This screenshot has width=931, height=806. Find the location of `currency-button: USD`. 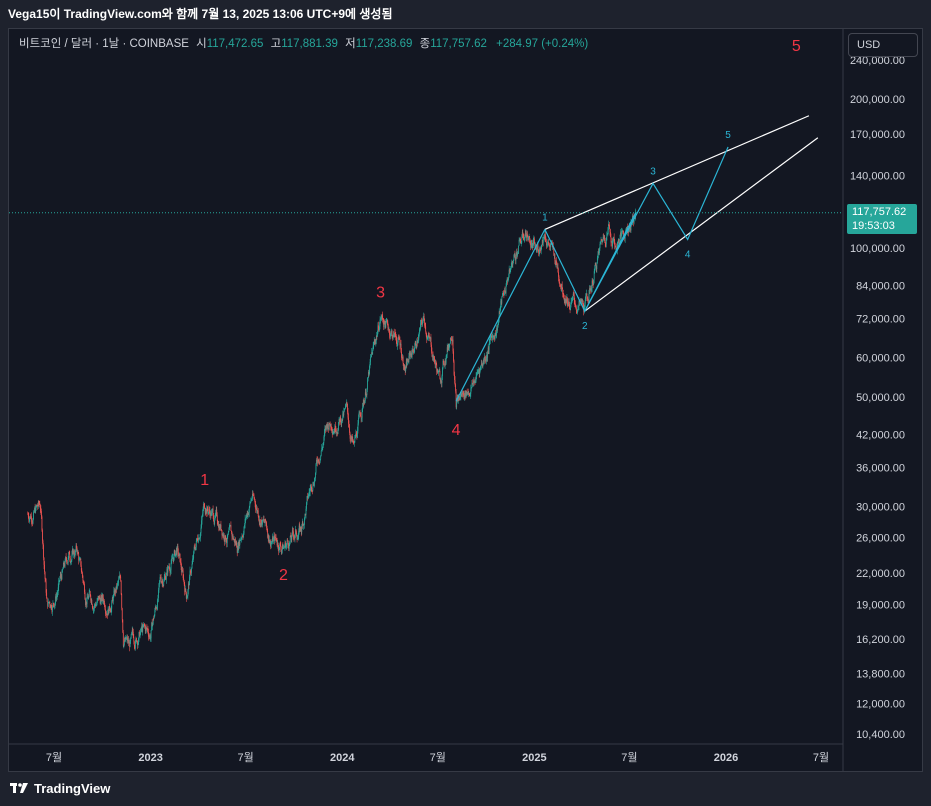

currency-button: USD is located at coordinates (883, 45).